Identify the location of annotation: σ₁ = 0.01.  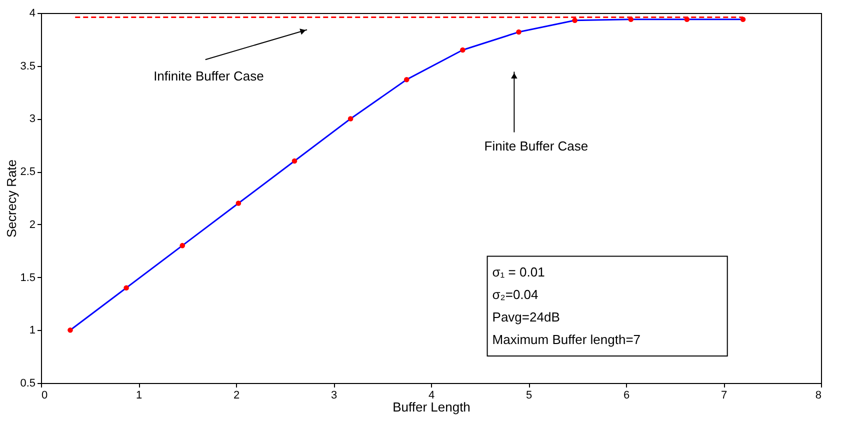
(518, 272).